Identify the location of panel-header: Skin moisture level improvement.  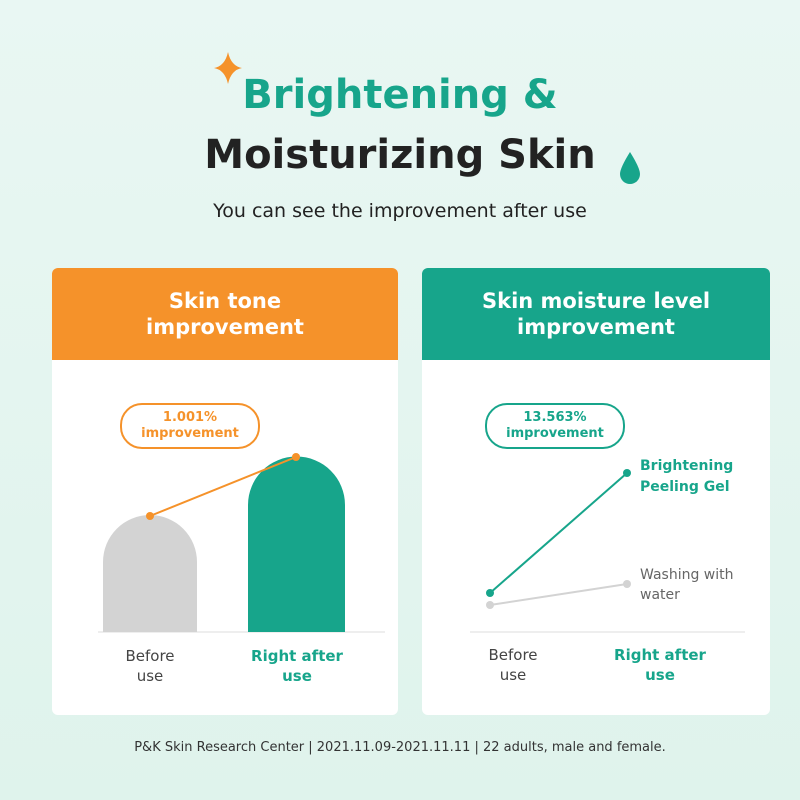
(596, 314).